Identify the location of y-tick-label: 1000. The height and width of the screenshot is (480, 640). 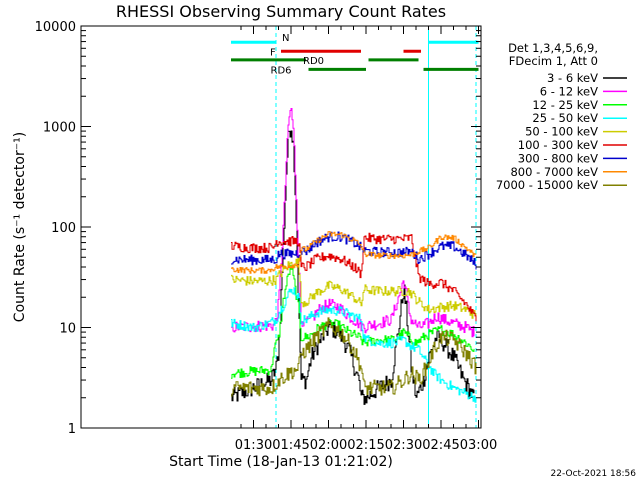
(59, 128).